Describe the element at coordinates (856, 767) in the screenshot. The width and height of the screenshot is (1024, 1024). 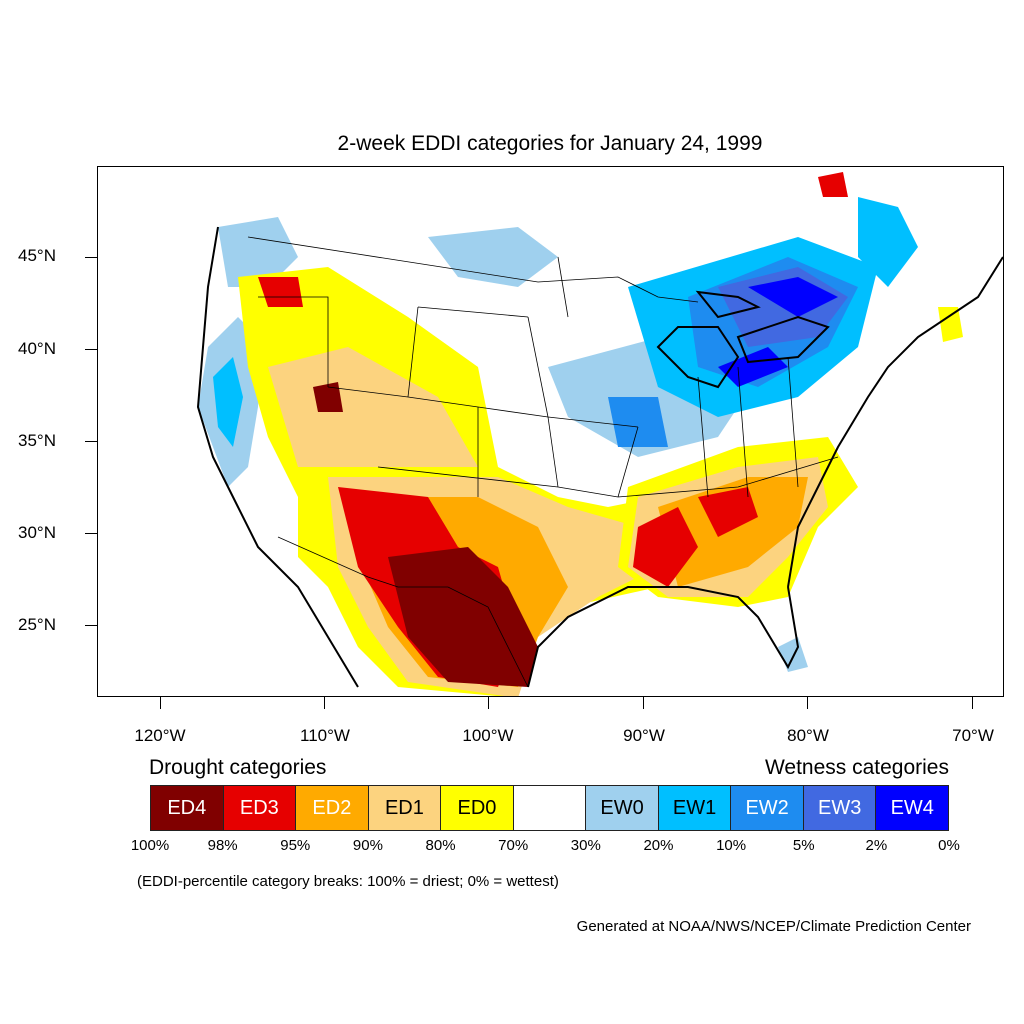
I see `wetness-categories-heading: Wetness categories` at that location.